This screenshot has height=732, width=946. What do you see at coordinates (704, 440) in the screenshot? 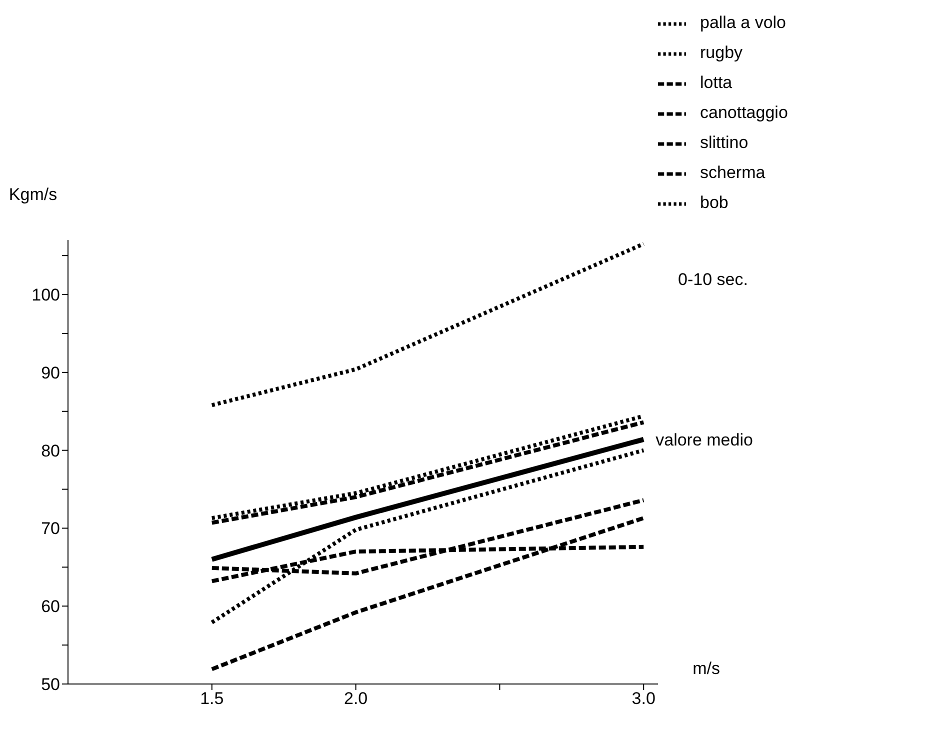
I see `annotation: valore medio` at bounding box center [704, 440].